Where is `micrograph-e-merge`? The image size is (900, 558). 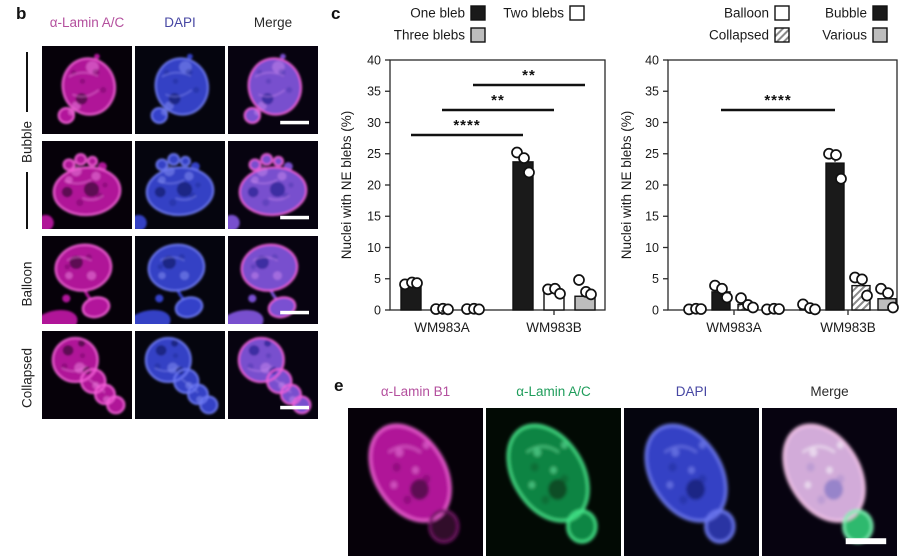 micrograph-e-merge is located at coordinates (829, 482).